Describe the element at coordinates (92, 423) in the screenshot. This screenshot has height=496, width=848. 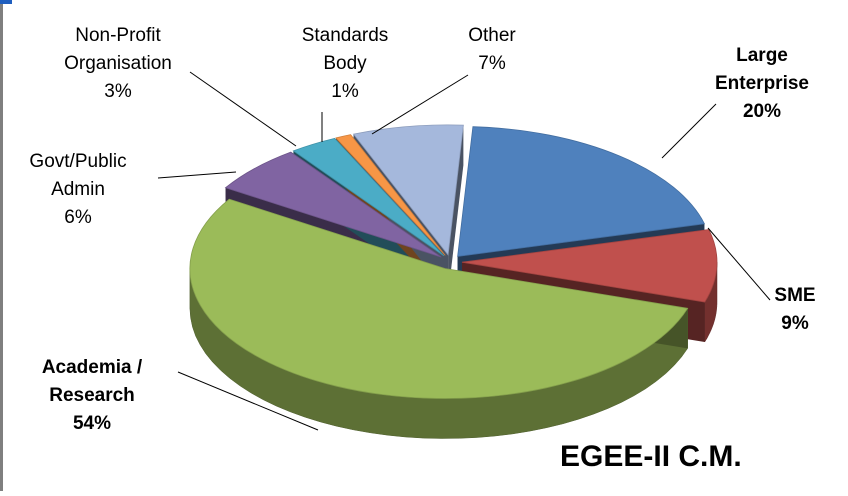
I see `value-label: 54%` at that location.